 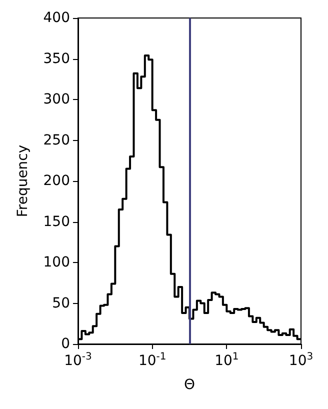 What do you see at coordinates (56, 100) in the screenshot?
I see `y-tick-label: 300` at bounding box center [56, 100].